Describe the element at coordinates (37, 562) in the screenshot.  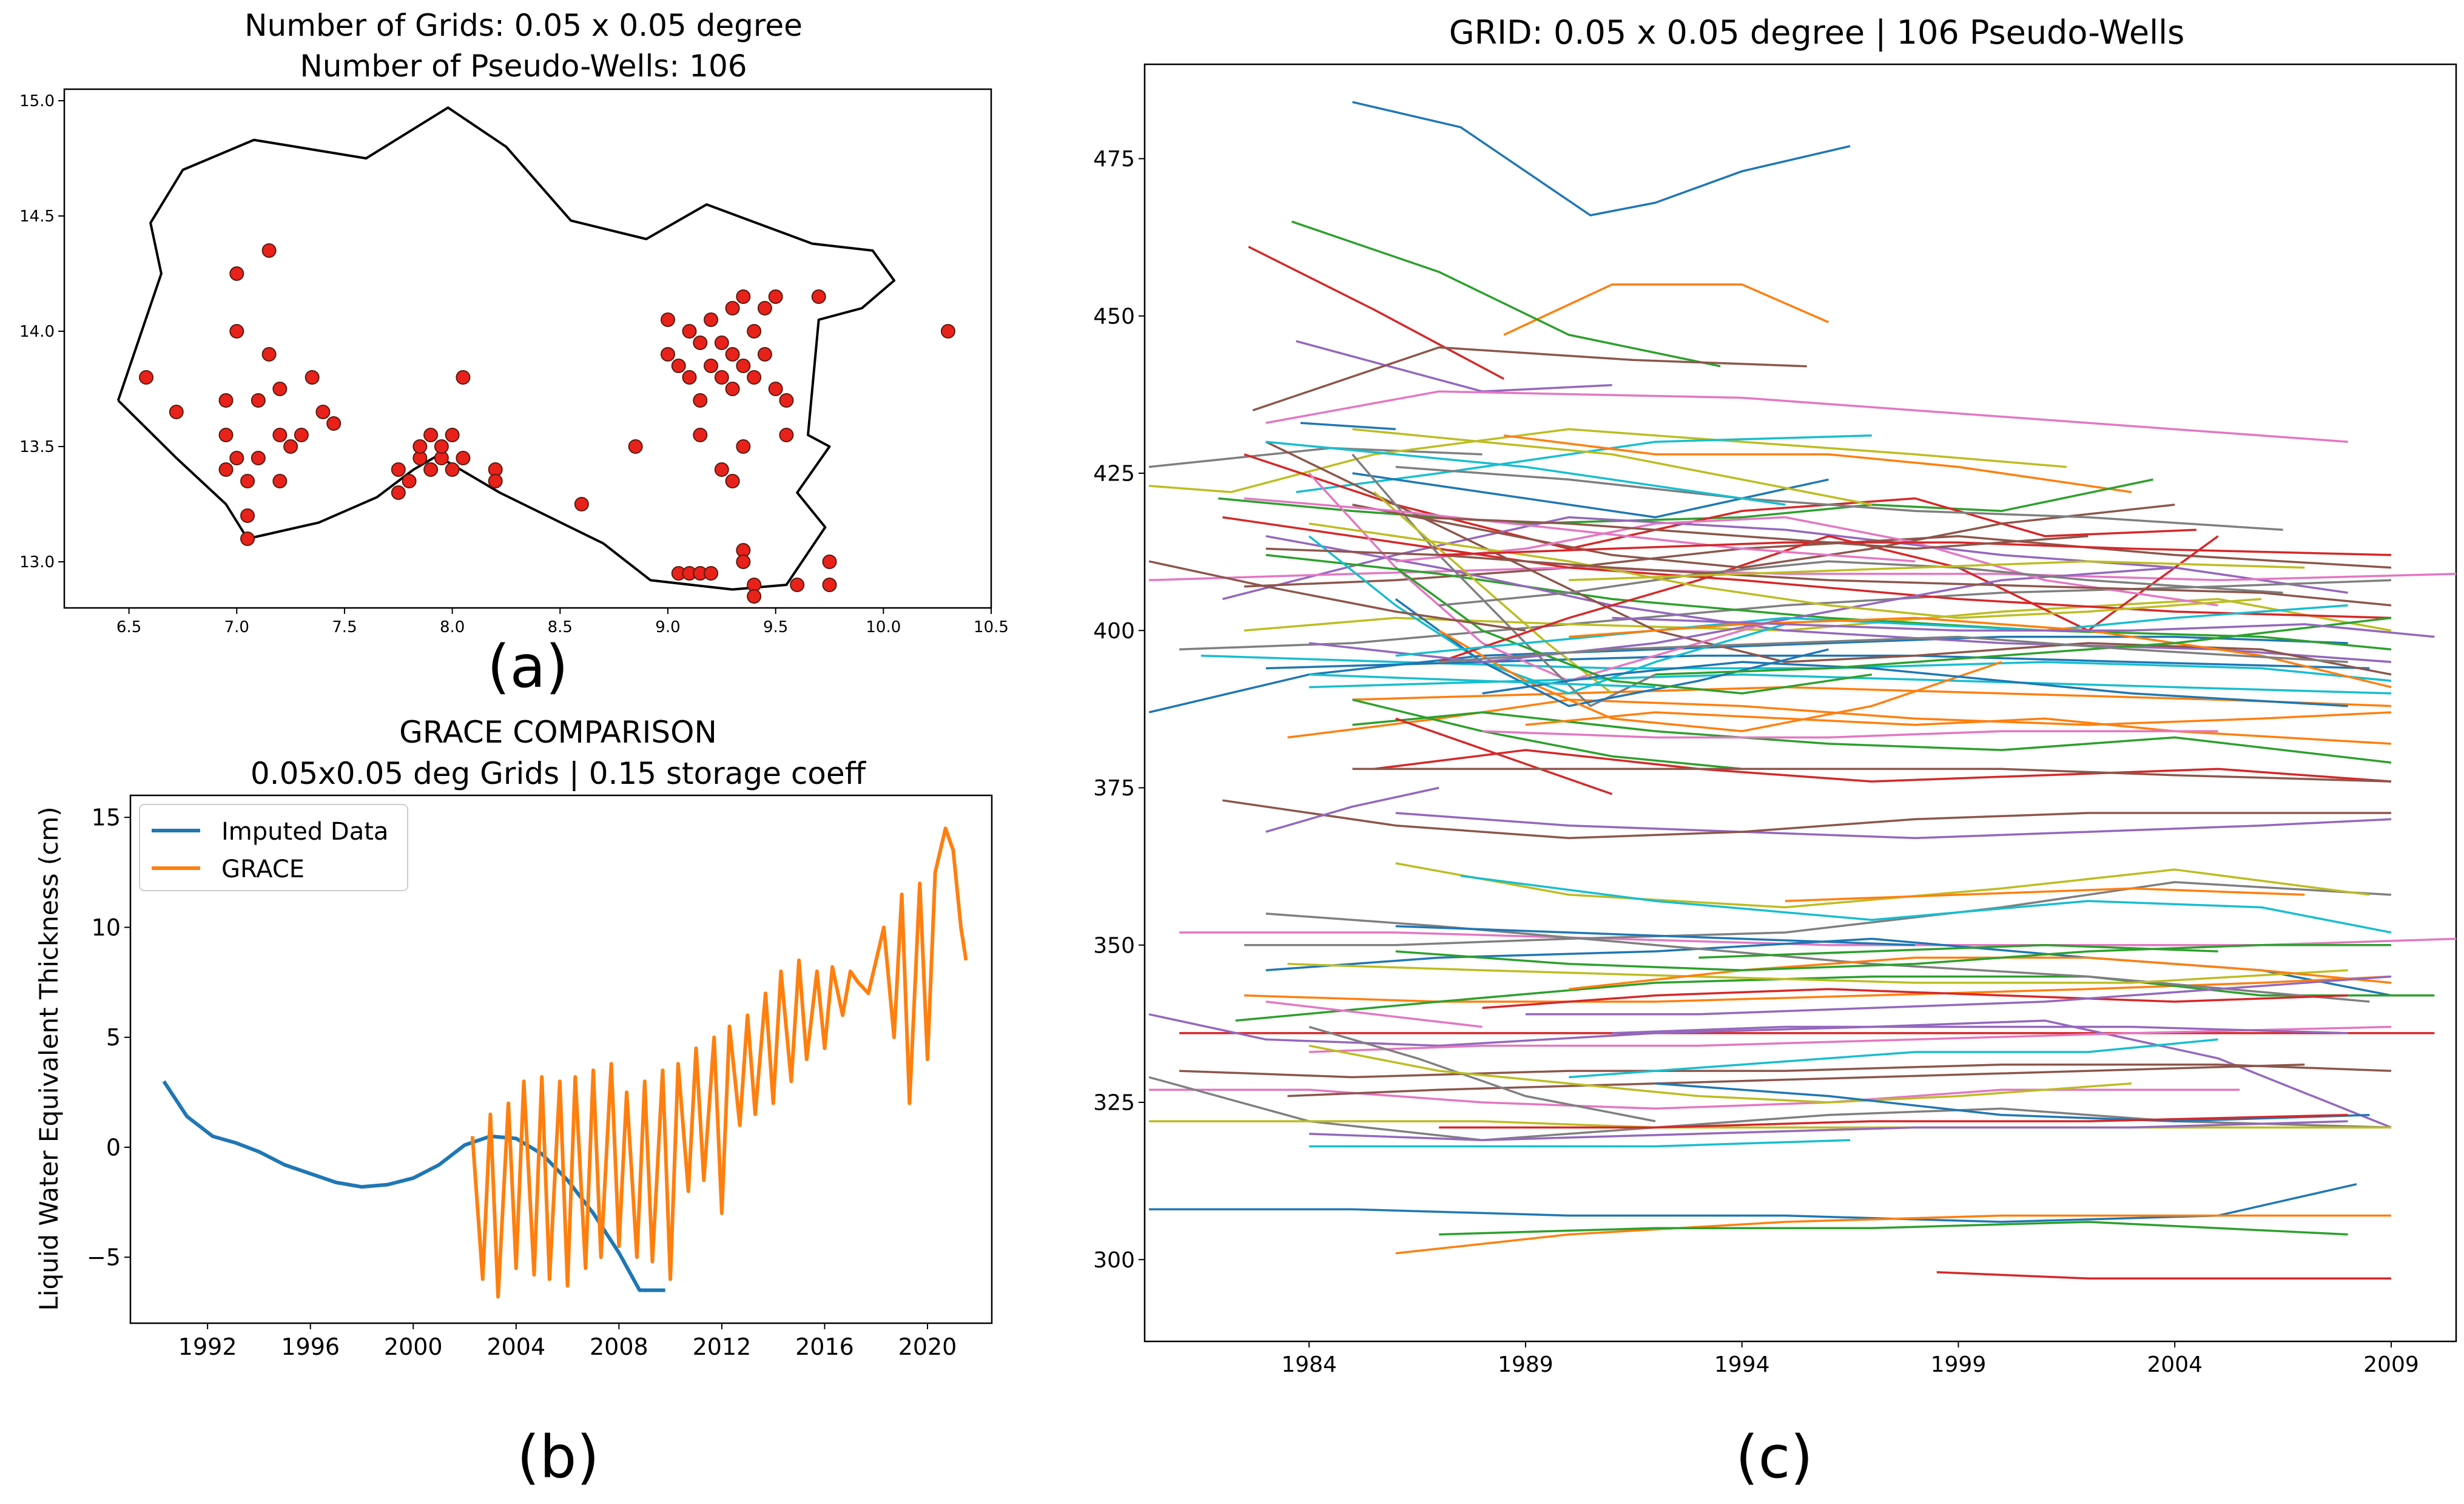
I see `y-tick-label-a: 13.0` at that location.